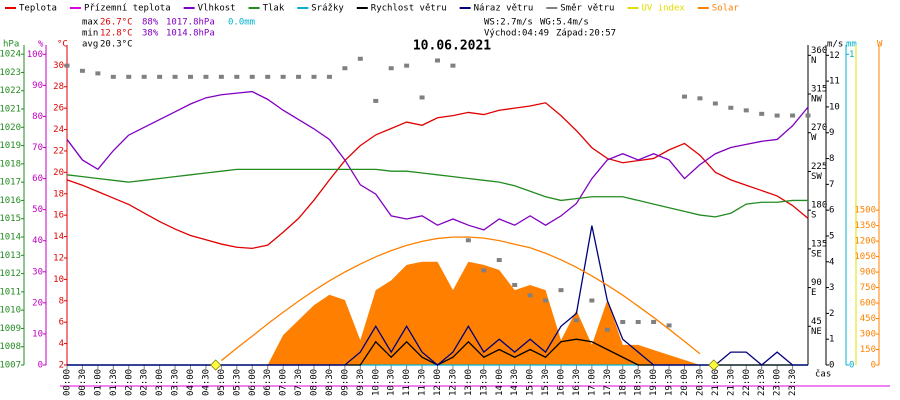 The image size is (900, 400). What do you see at coordinates (90, 34) in the screenshot?
I see `stat-label: min` at bounding box center [90, 34].